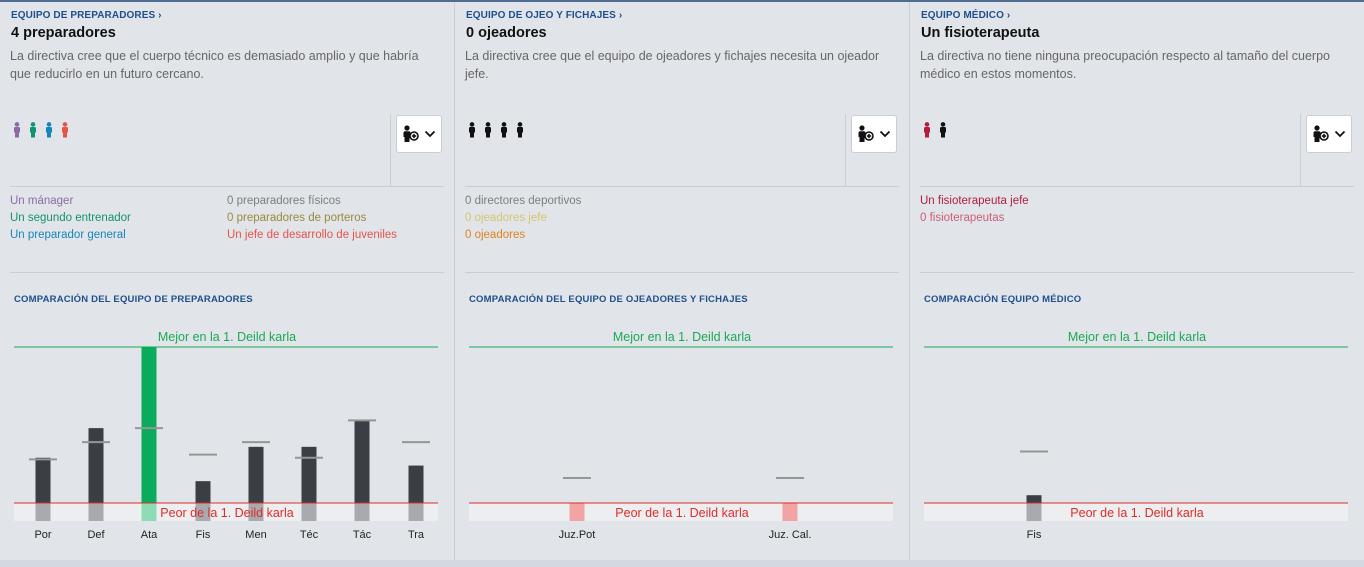  What do you see at coordinates (42, 535) in the screenshot?
I see `category-label: Por` at bounding box center [42, 535].